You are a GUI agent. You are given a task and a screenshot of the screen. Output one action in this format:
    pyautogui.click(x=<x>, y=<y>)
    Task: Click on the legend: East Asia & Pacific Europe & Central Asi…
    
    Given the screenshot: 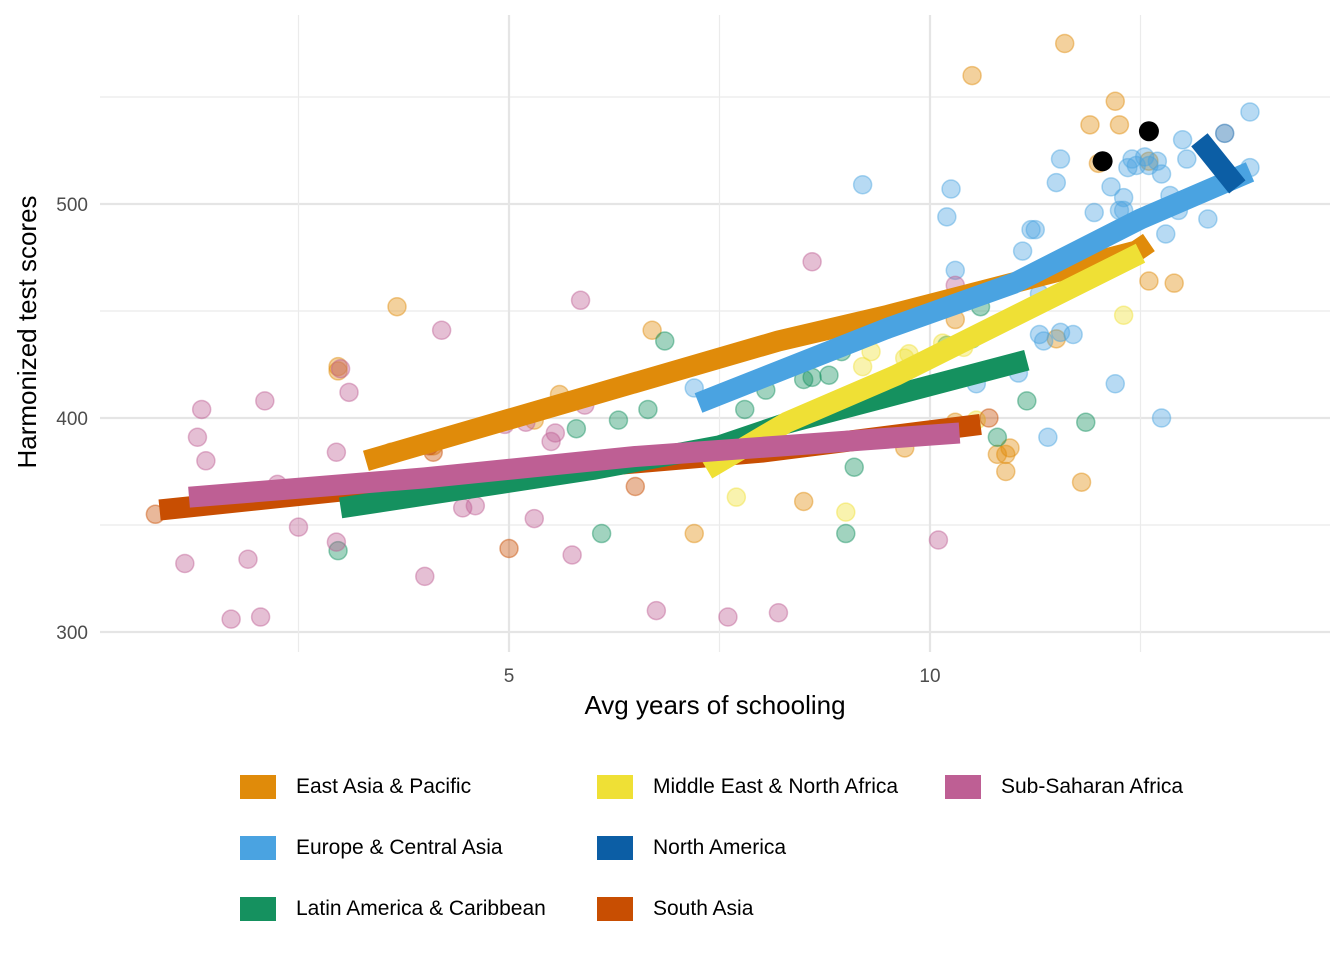 What is the action you would take?
    pyautogui.click(x=740, y=855)
    